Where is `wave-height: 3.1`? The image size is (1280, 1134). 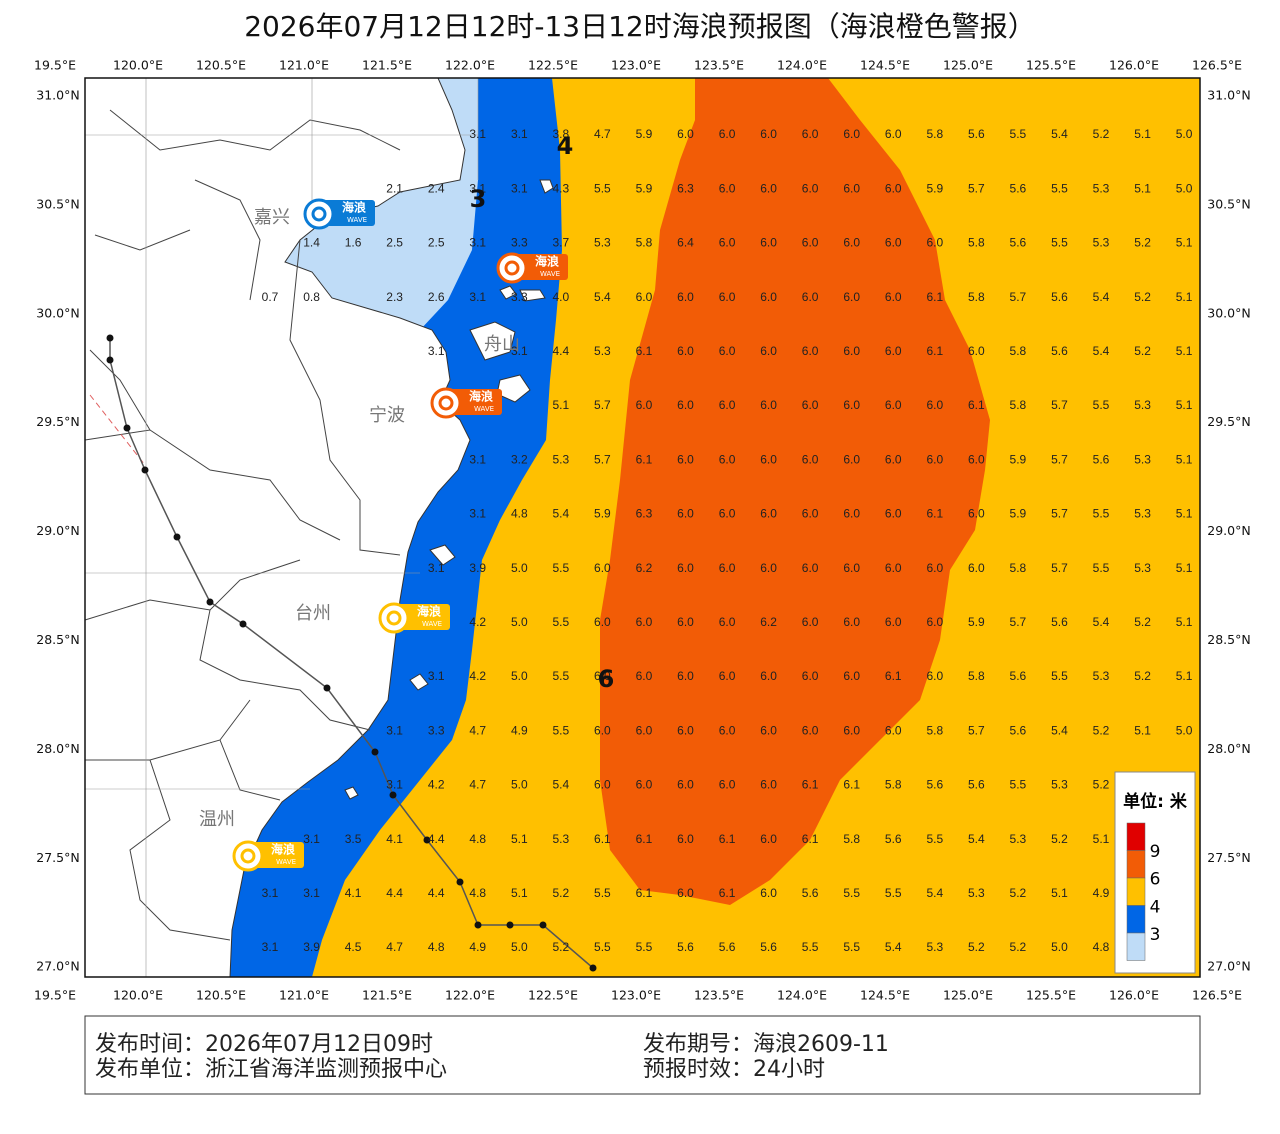 wave-height: 3.1 is located at coordinates (436, 351).